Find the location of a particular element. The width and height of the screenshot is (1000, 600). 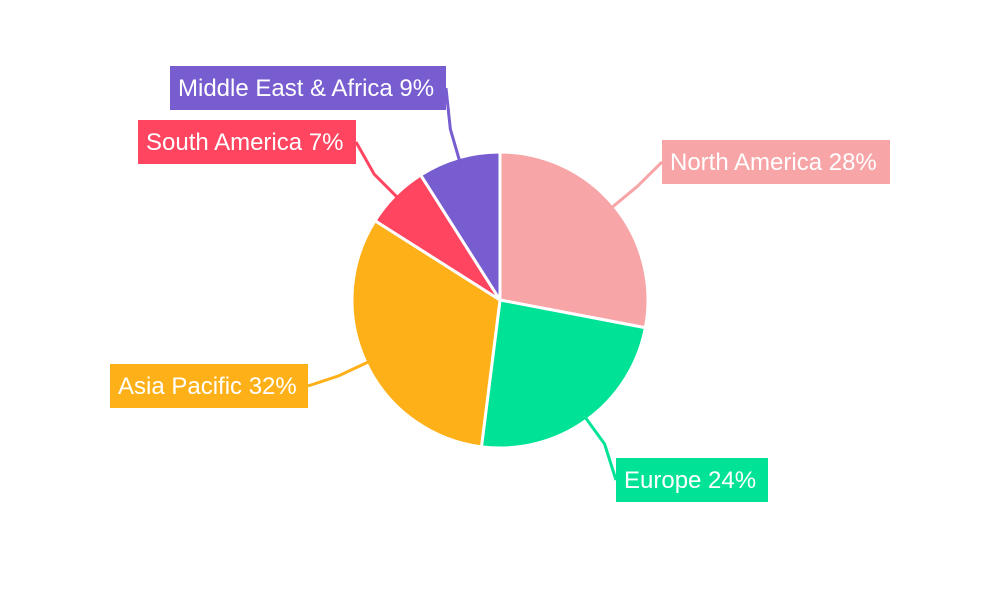

data-label-box-europe is located at coordinates (692, 480).